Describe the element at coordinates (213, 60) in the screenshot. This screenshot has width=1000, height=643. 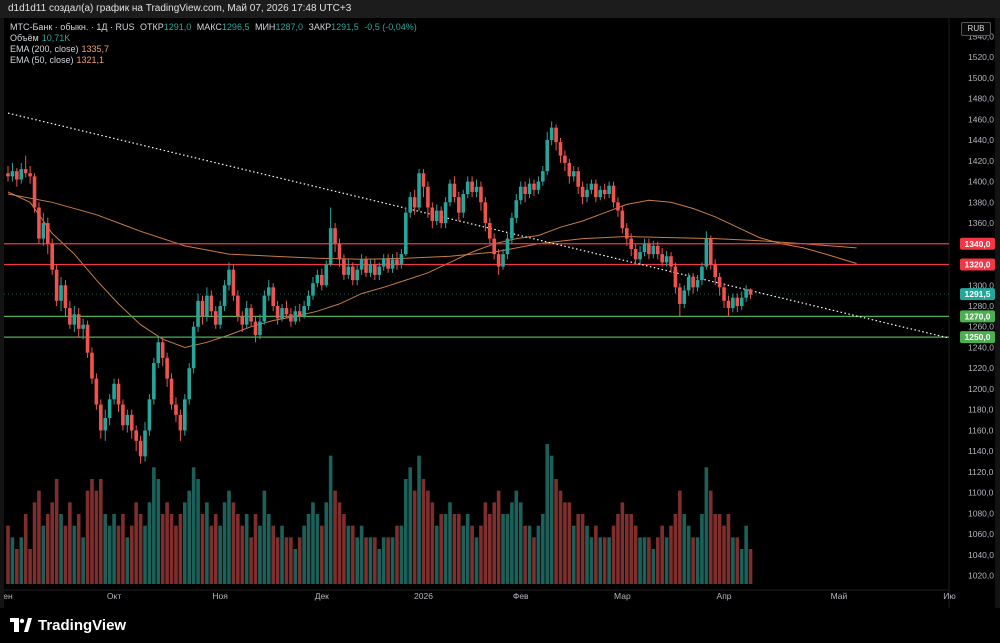
I see `ema50-row: EMA (50, close) 1321,1` at that location.